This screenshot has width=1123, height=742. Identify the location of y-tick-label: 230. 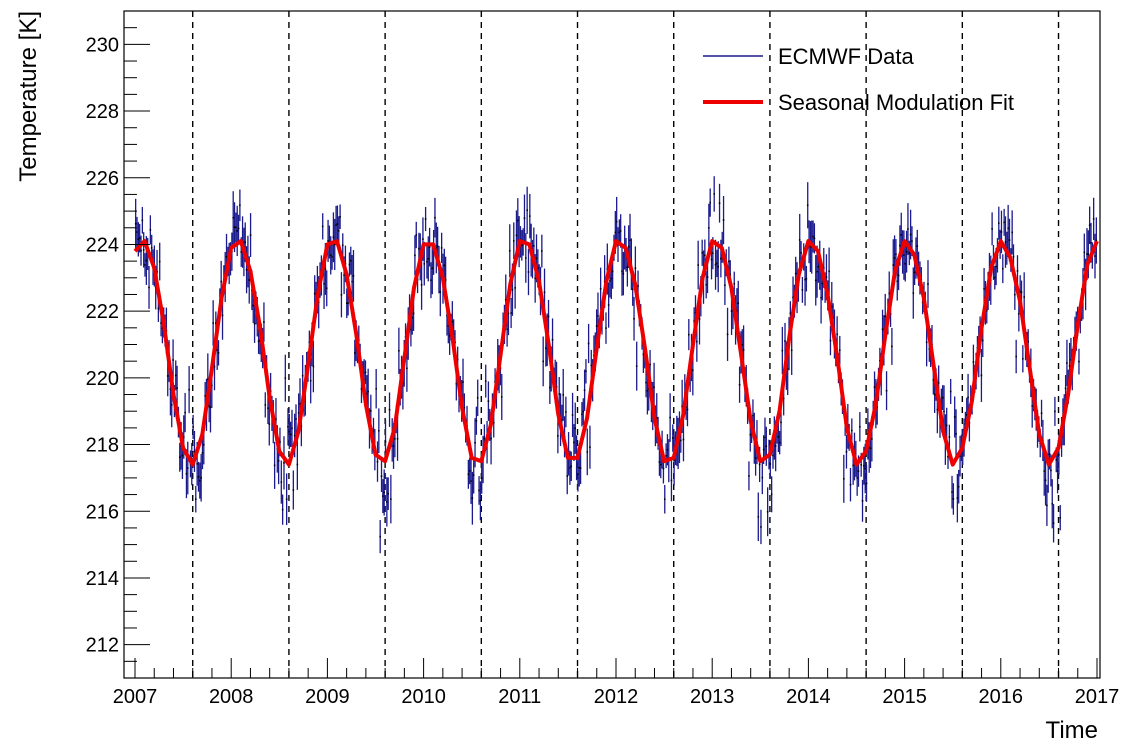
(102, 45).